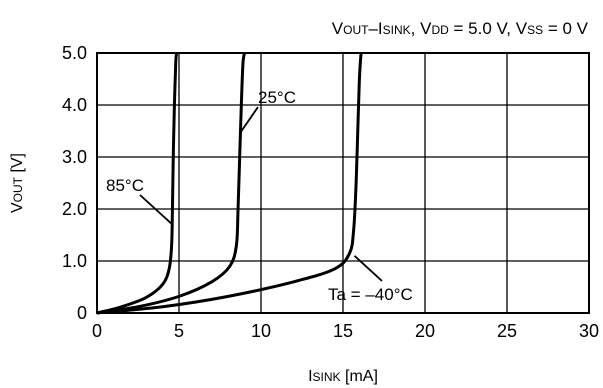 The image size is (603, 388). I want to click on x-tick-label: 25, so click(507, 331).